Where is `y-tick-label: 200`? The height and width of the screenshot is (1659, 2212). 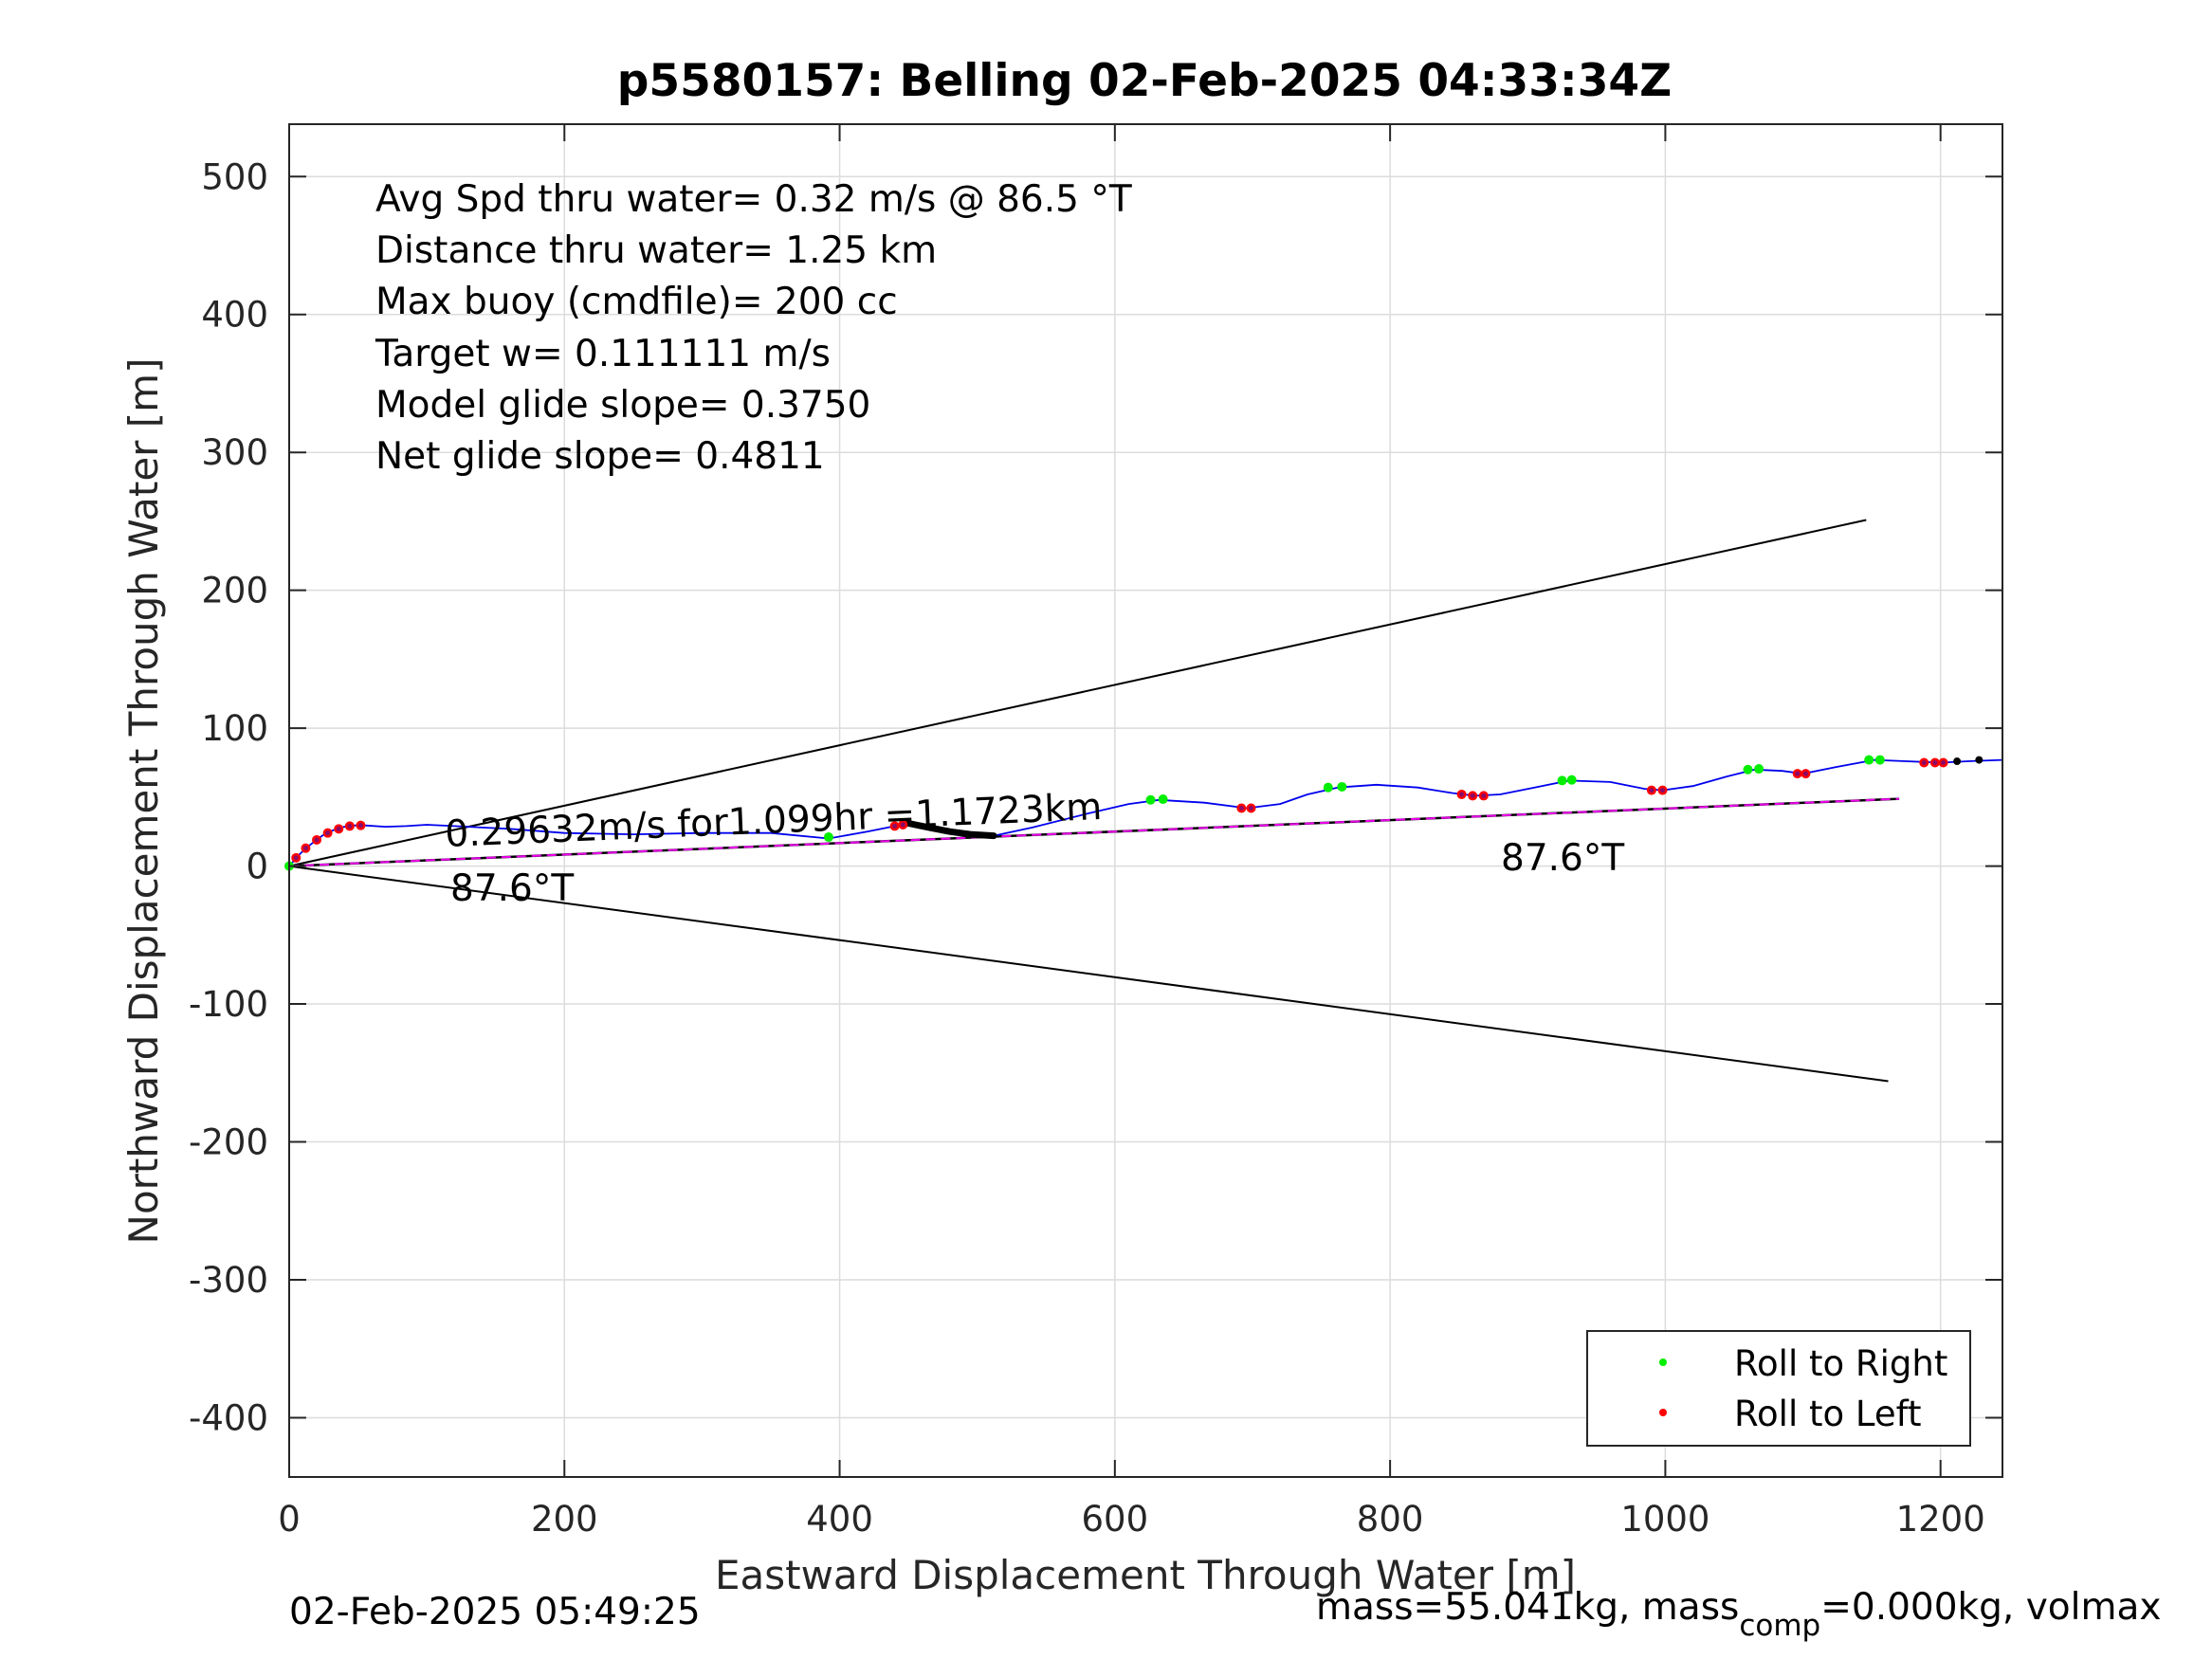 y-tick-label: 200 is located at coordinates (234, 591).